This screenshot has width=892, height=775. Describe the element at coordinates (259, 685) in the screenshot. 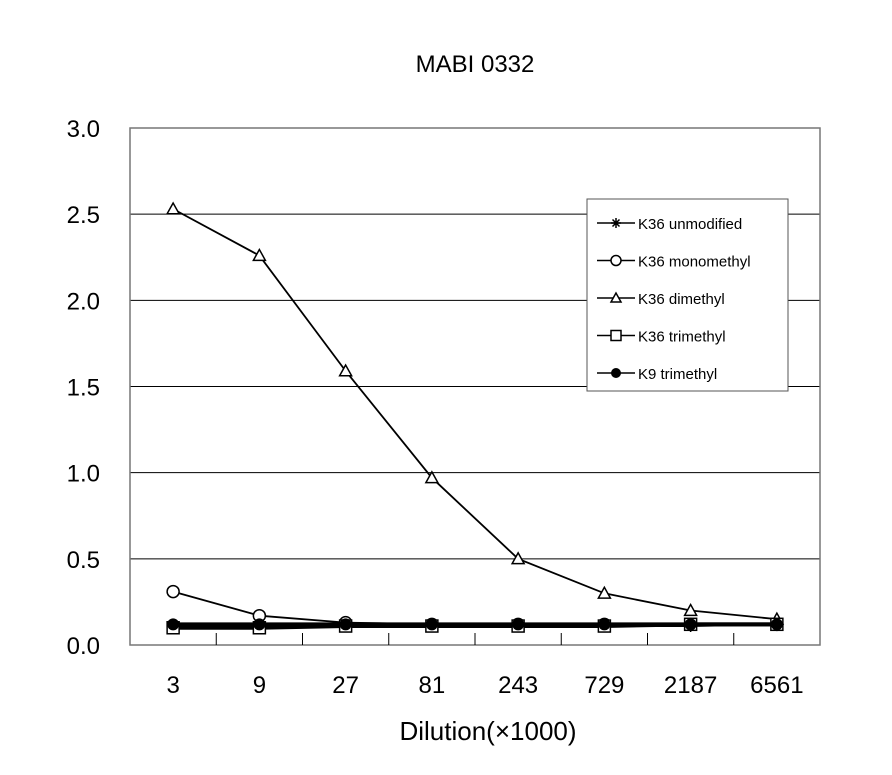

I see `x-tick-label: 9` at that location.